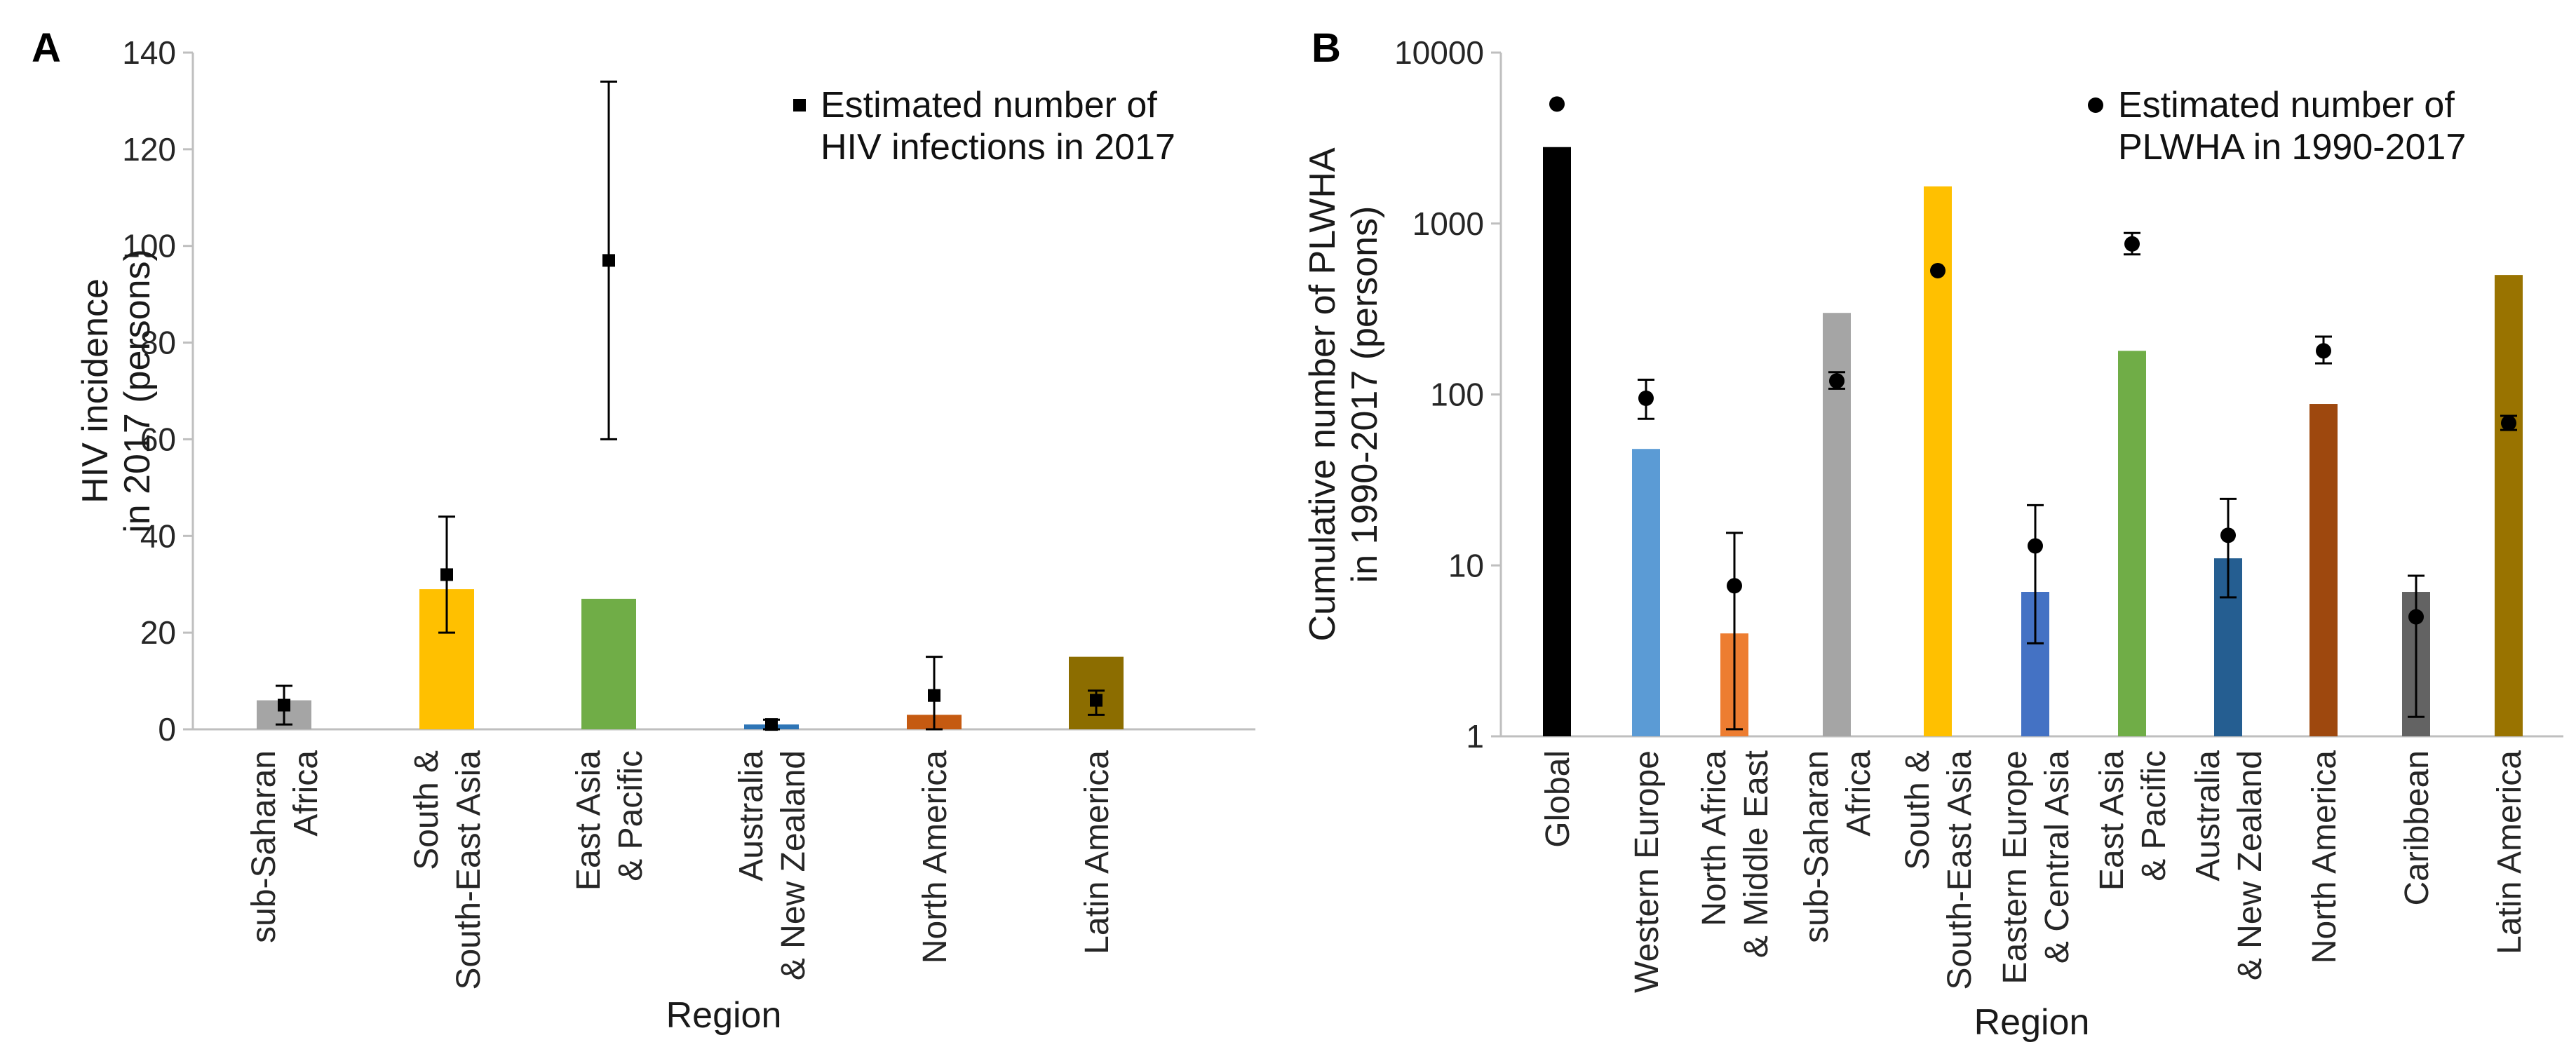 Image resolution: width=2576 pixels, height=1061 pixels. What do you see at coordinates (2112, 820) in the screenshot?
I see `panel-b-category-label: East Asia` at bounding box center [2112, 820].